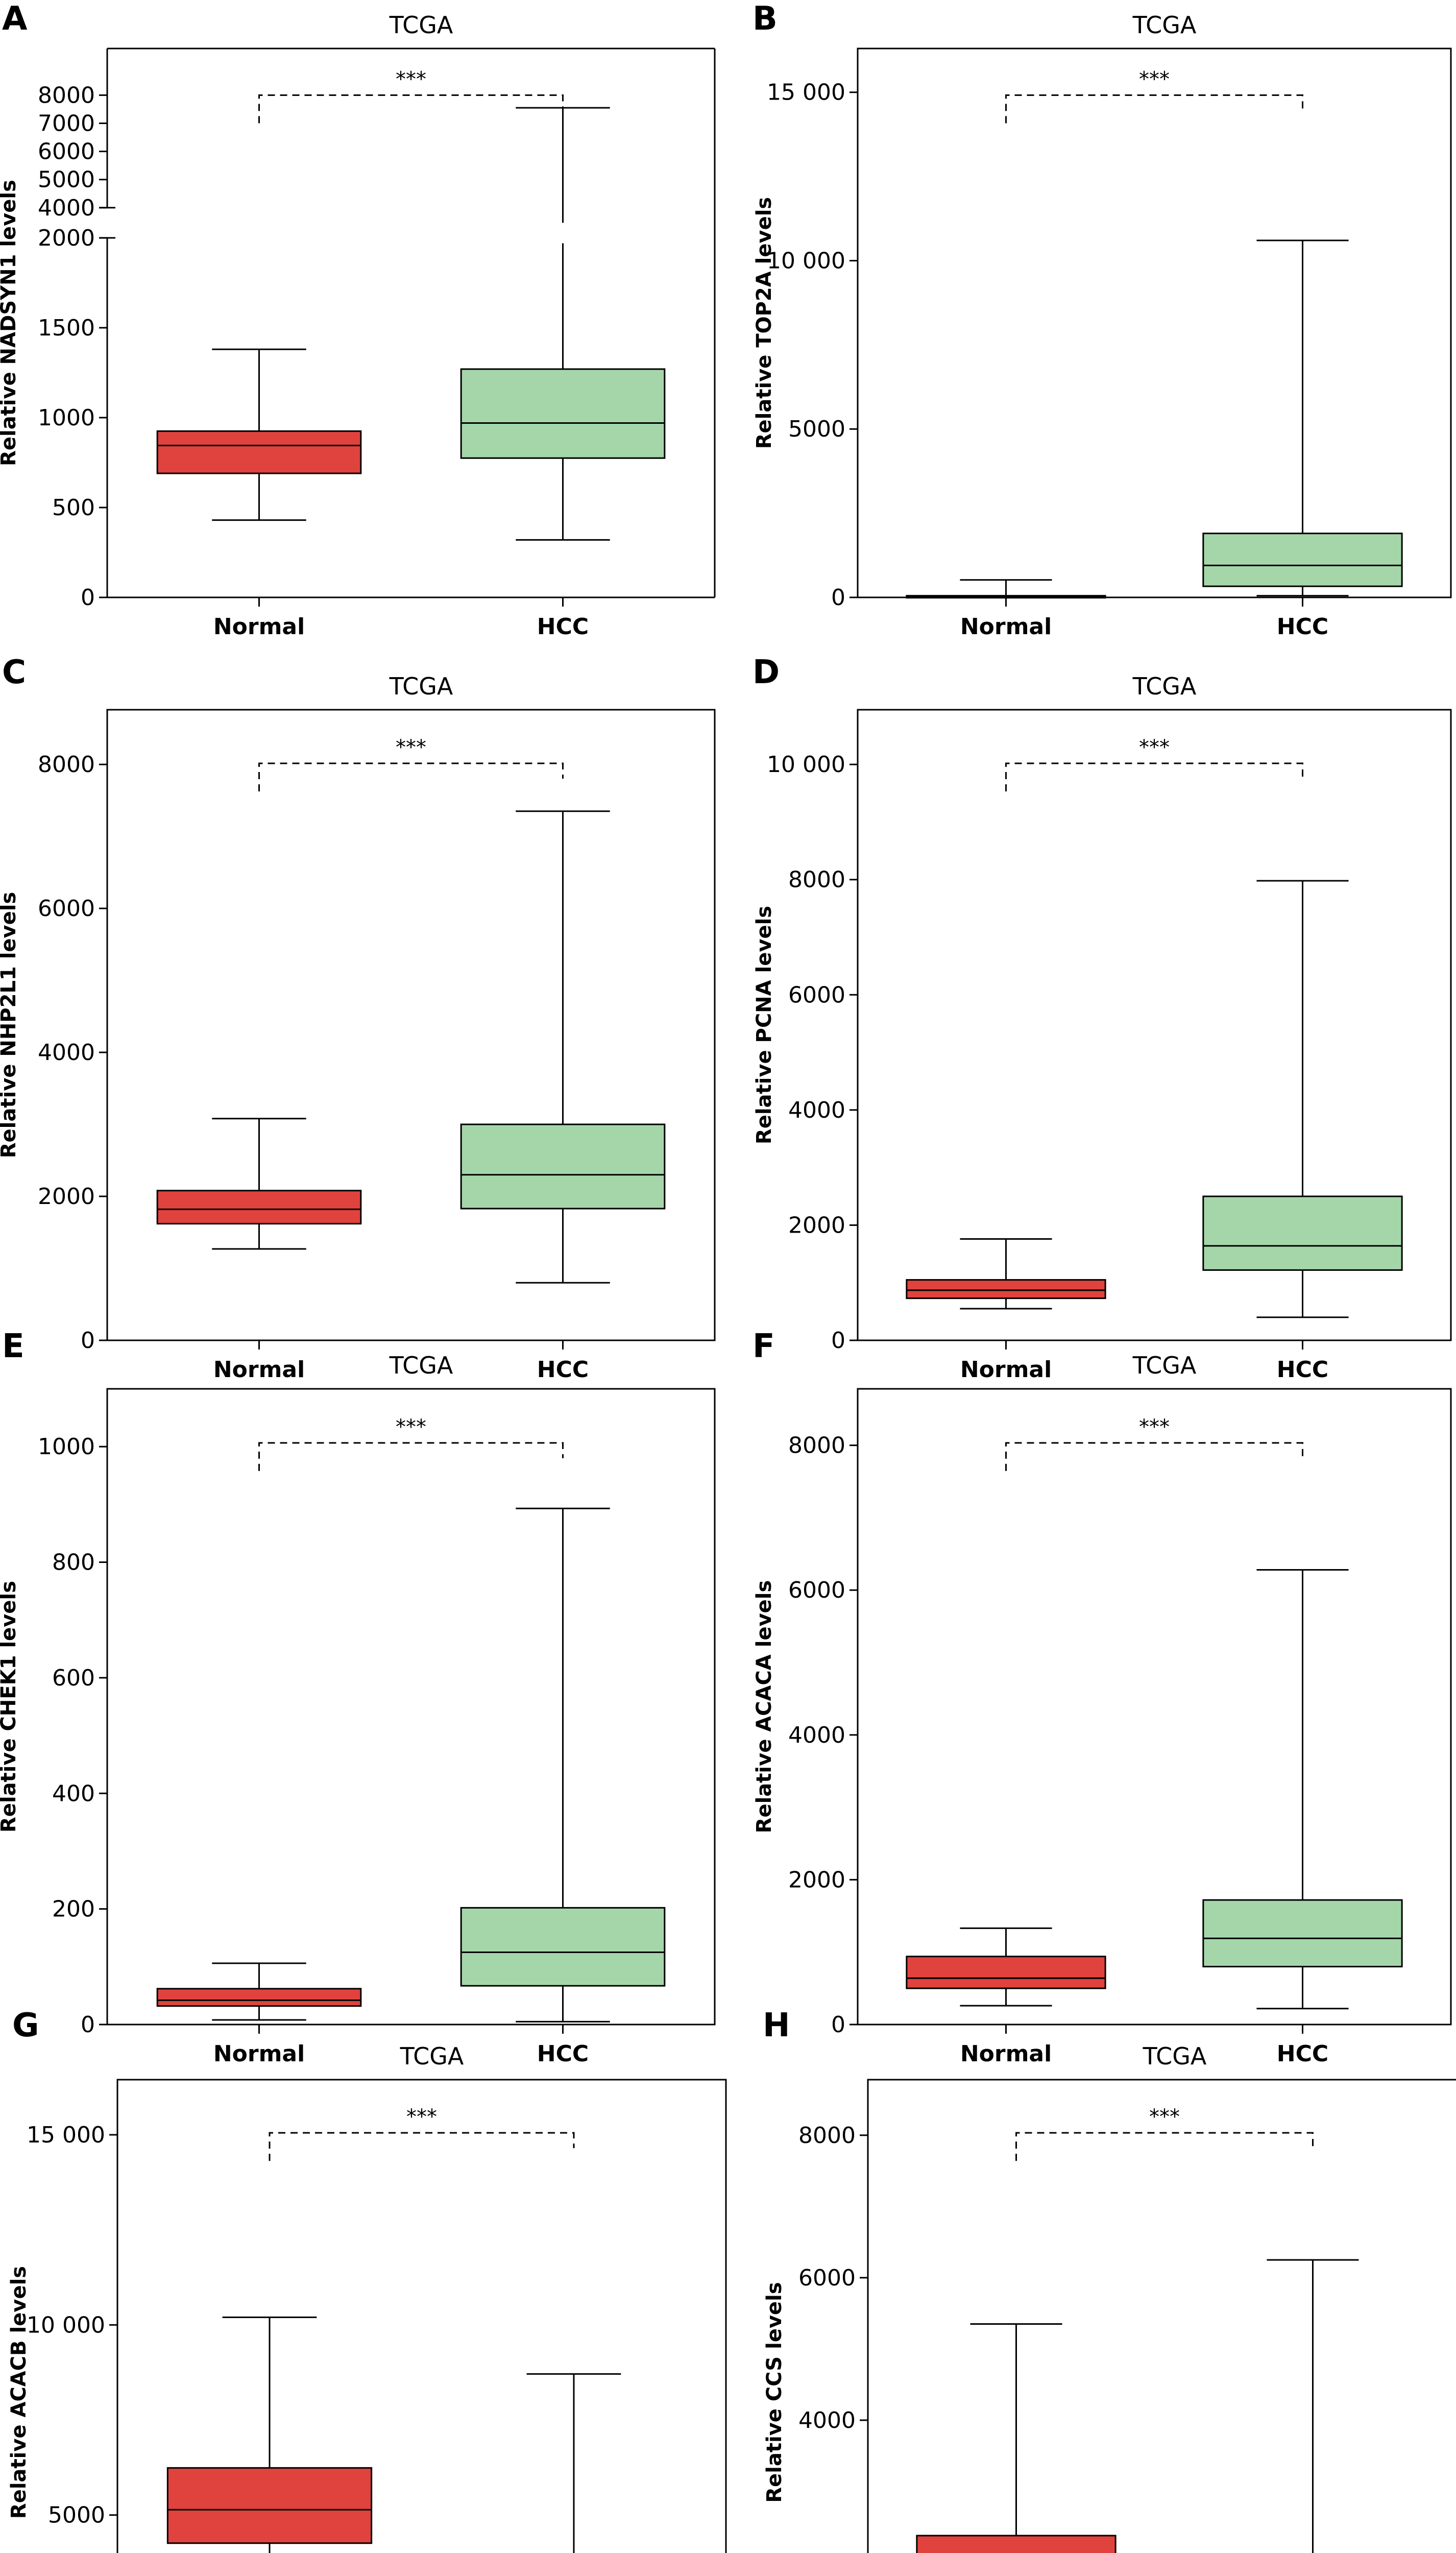 This screenshot has width=1456, height=2553. What do you see at coordinates (73, 1563) in the screenshot?
I see `y-tick-label: 800` at bounding box center [73, 1563].